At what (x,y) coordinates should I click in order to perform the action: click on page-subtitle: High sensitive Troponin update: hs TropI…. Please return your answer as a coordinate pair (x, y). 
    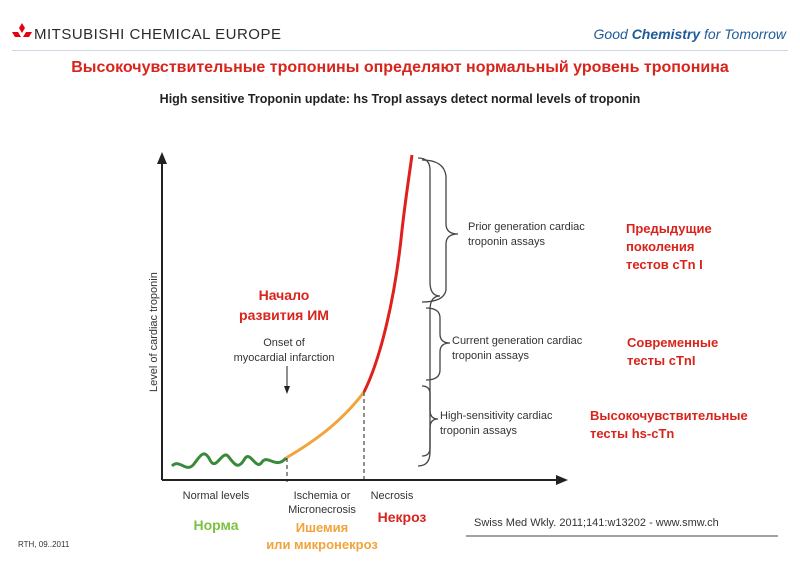
    Looking at the image, I should click on (400, 99).